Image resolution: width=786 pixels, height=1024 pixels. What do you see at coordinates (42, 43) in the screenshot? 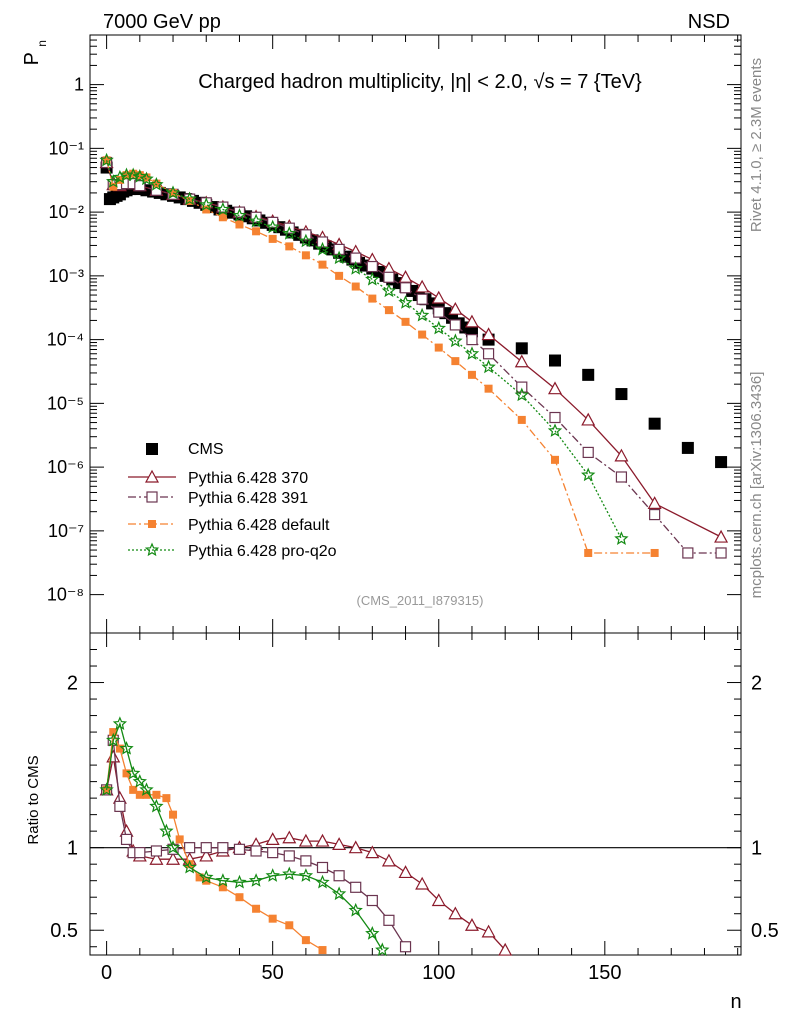
I see `y-axis-label-sub: n` at bounding box center [42, 43].